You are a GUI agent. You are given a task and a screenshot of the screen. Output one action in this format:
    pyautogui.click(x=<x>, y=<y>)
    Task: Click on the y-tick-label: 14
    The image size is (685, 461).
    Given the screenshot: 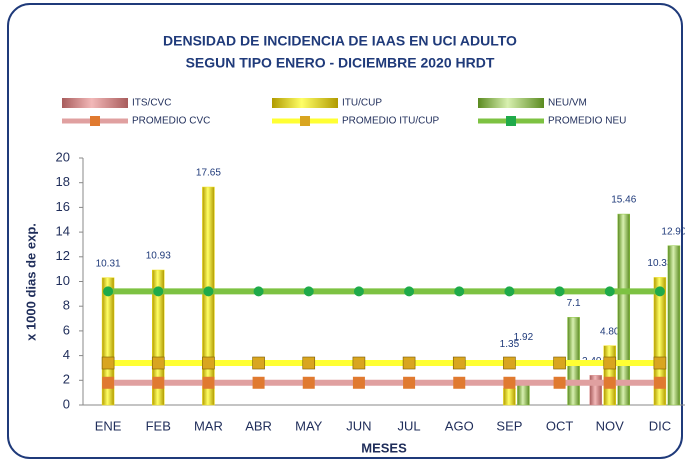 What is the action you would take?
    pyautogui.click(x=63, y=231)
    